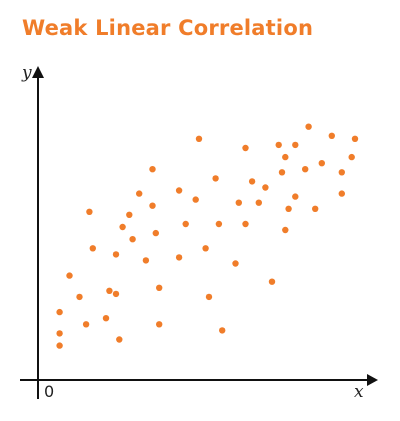  What do you see at coordinates (26, 73) in the screenshot?
I see `y-axis-label: y` at bounding box center [26, 73].